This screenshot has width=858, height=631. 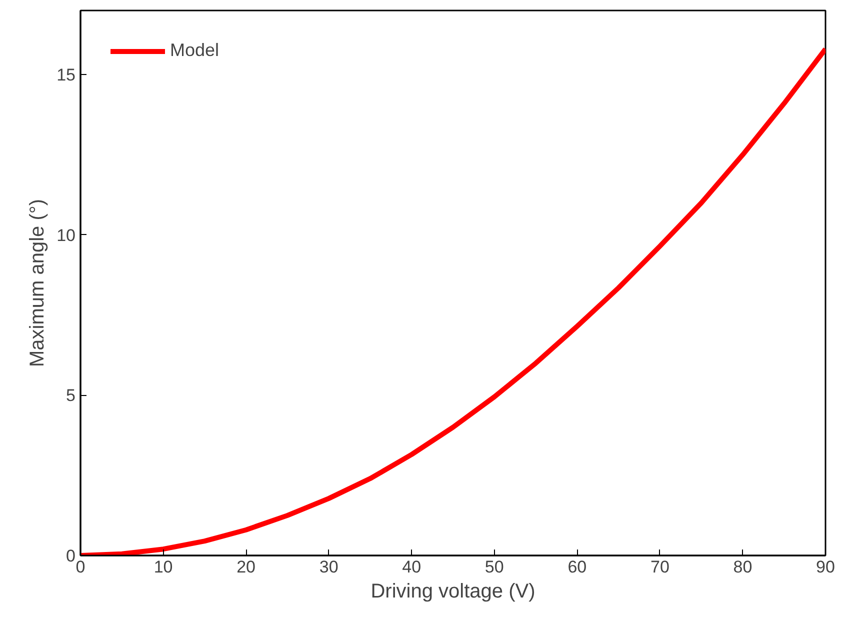 What do you see at coordinates (37, 283) in the screenshot?
I see `y-axis-title: Maximum angle (°)` at bounding box center [37, 283].